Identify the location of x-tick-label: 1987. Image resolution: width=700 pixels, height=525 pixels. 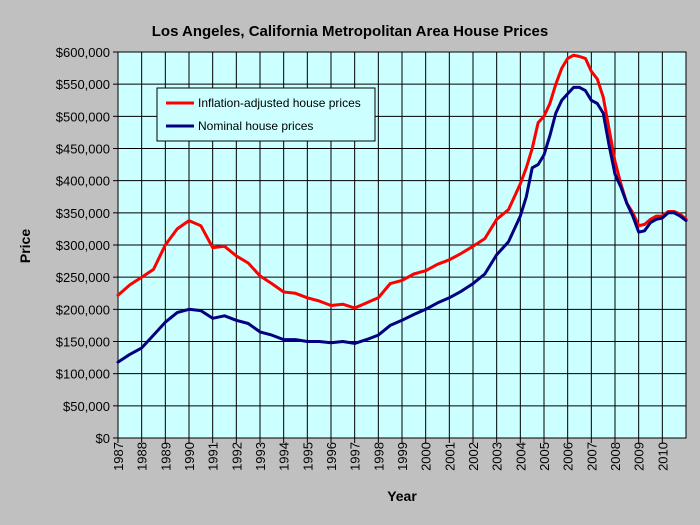
(118, 456).